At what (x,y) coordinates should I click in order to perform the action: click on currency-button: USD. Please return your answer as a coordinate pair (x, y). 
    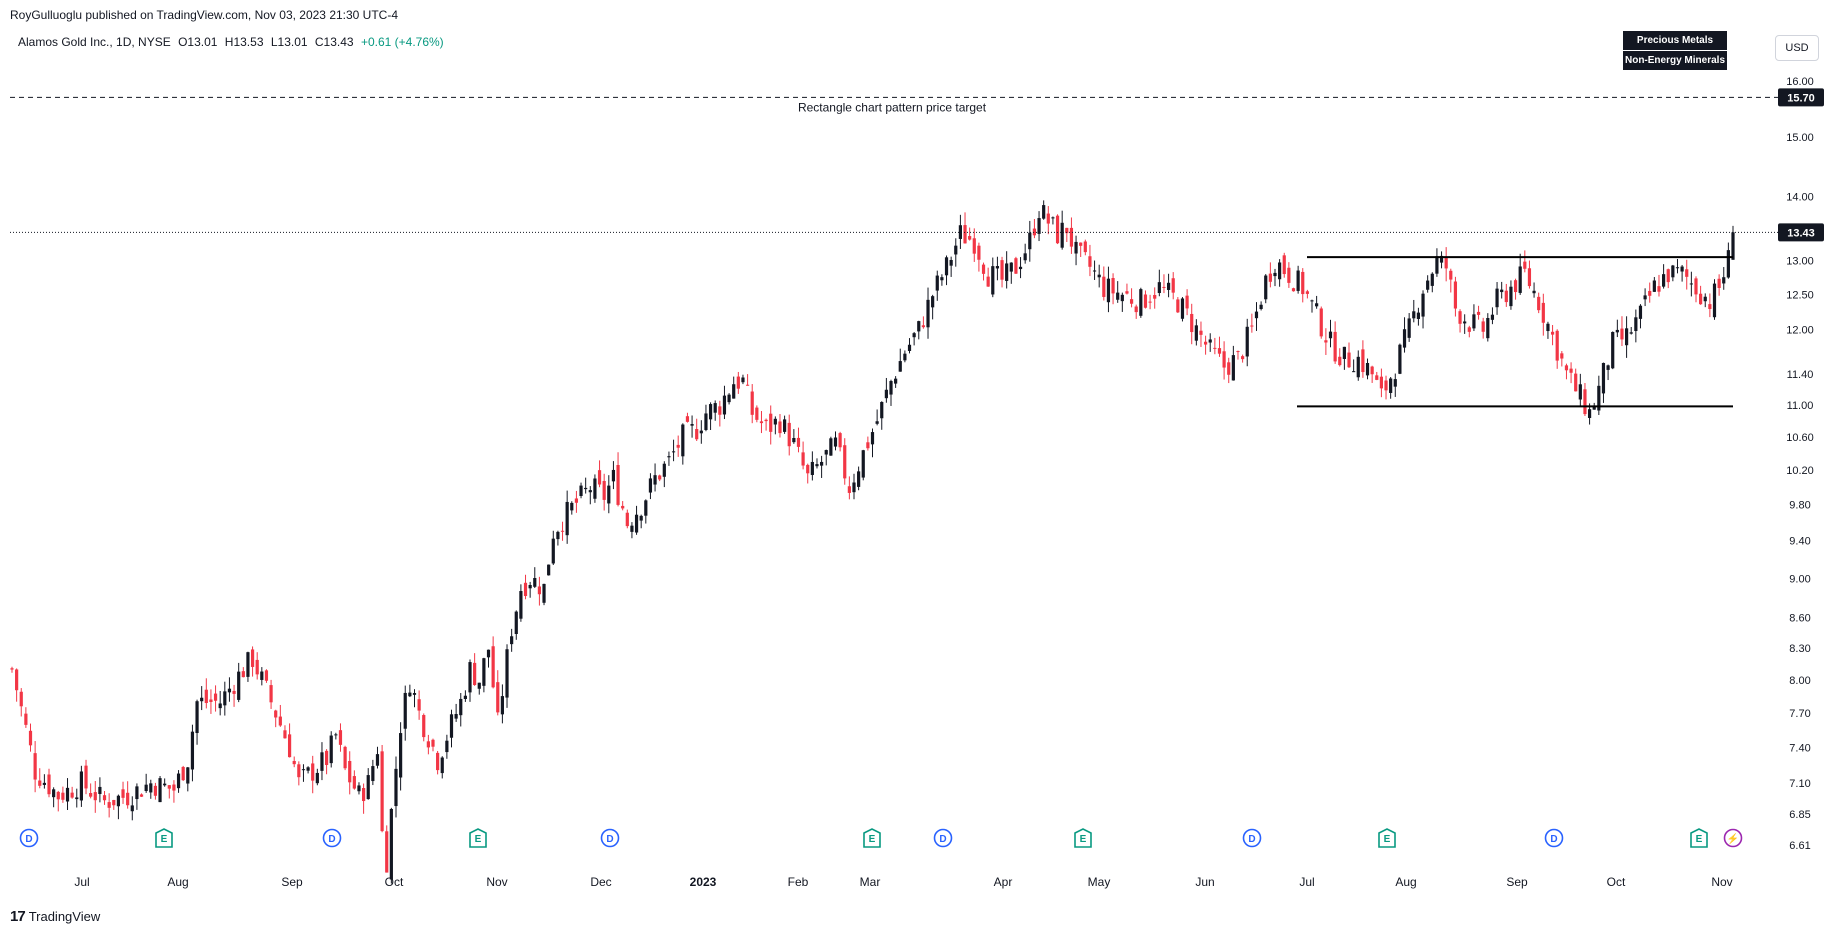
    Looking at the image, I should click on (1797, 48).